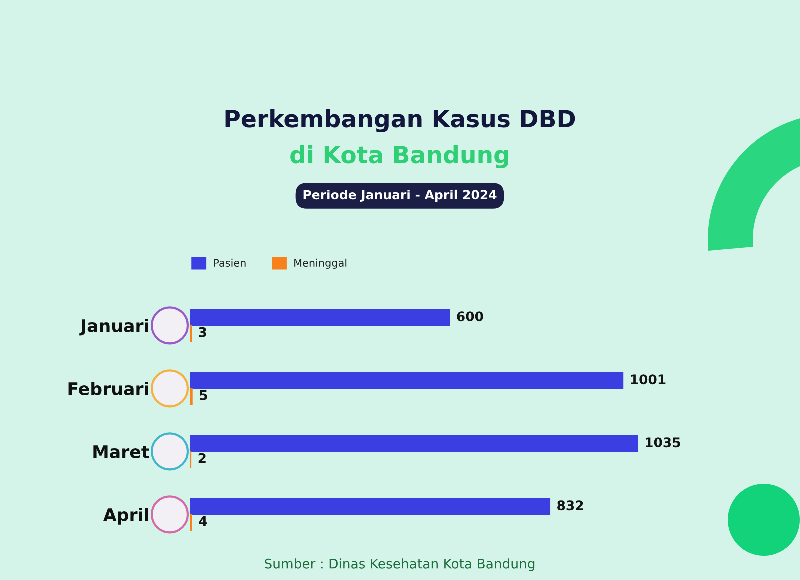 The width and height of the screenshot is (800, 580). What do you see at coordinates (122, 452) in the screenshot?
I see `y-tick-label: Maret` at bounding box center [122, 452].